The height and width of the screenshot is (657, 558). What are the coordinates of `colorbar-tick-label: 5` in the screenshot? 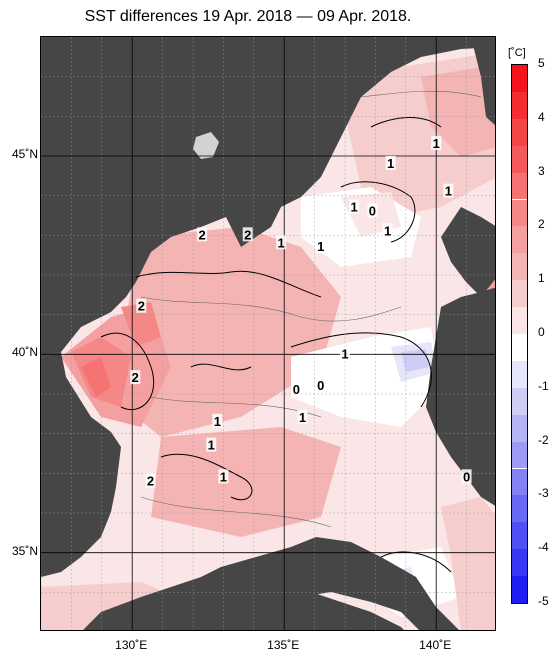 It's located at (541, 63).